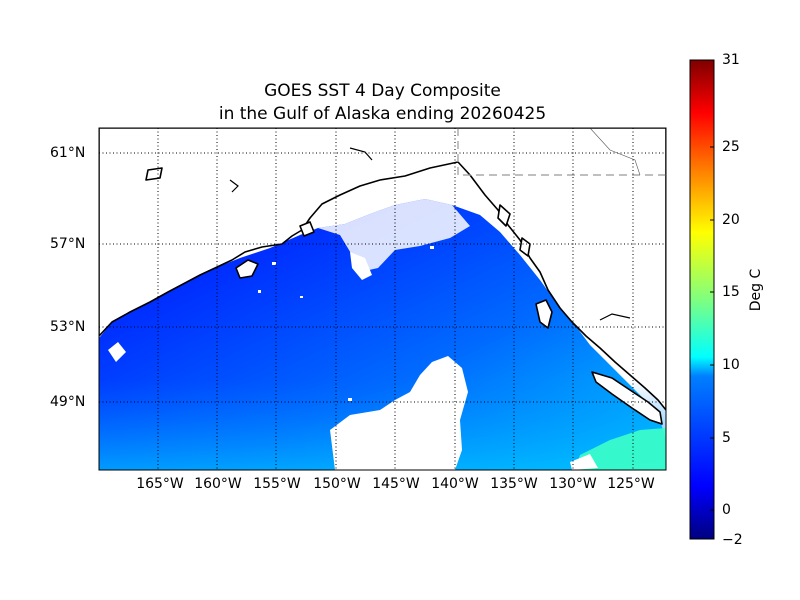 The image size is (800, 600). I want to click on warm-water-patch, so click(620, 449).